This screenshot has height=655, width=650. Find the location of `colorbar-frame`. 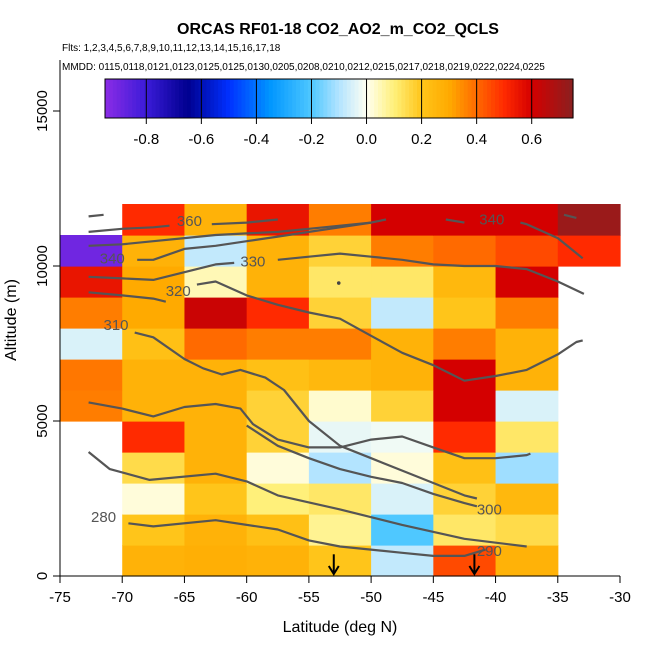

colorbar-frame is located at coordinates (339, 98).